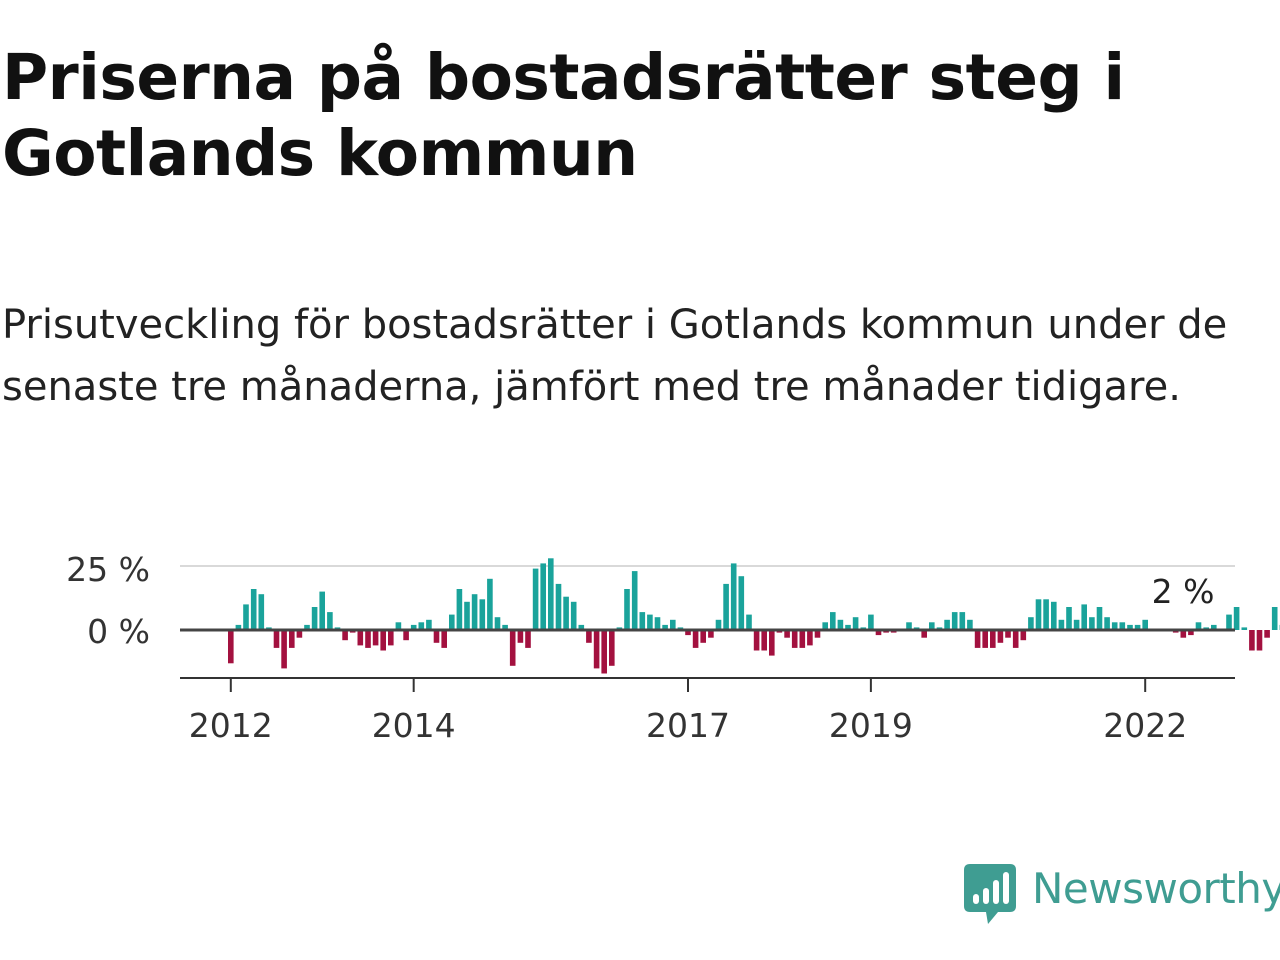  I want to click on x-tick-group: 201220142017201920222024, so click(688, 711).